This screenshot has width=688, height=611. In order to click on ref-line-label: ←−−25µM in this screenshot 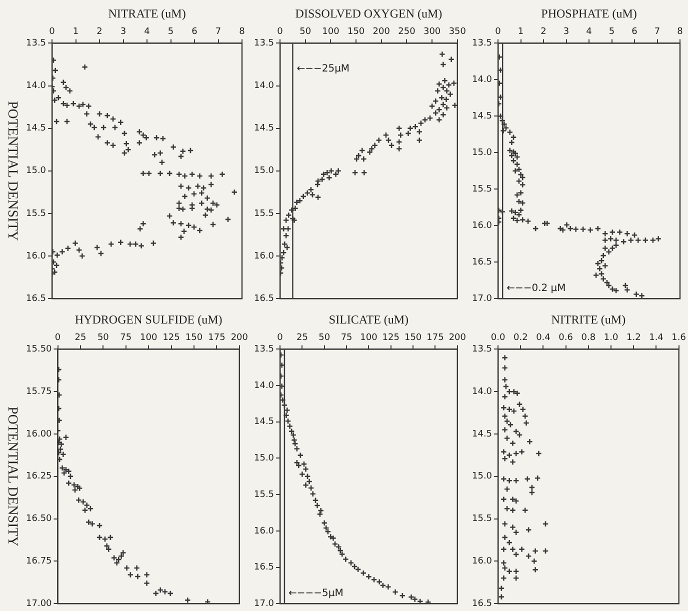, I will do `click(323, 68)`.